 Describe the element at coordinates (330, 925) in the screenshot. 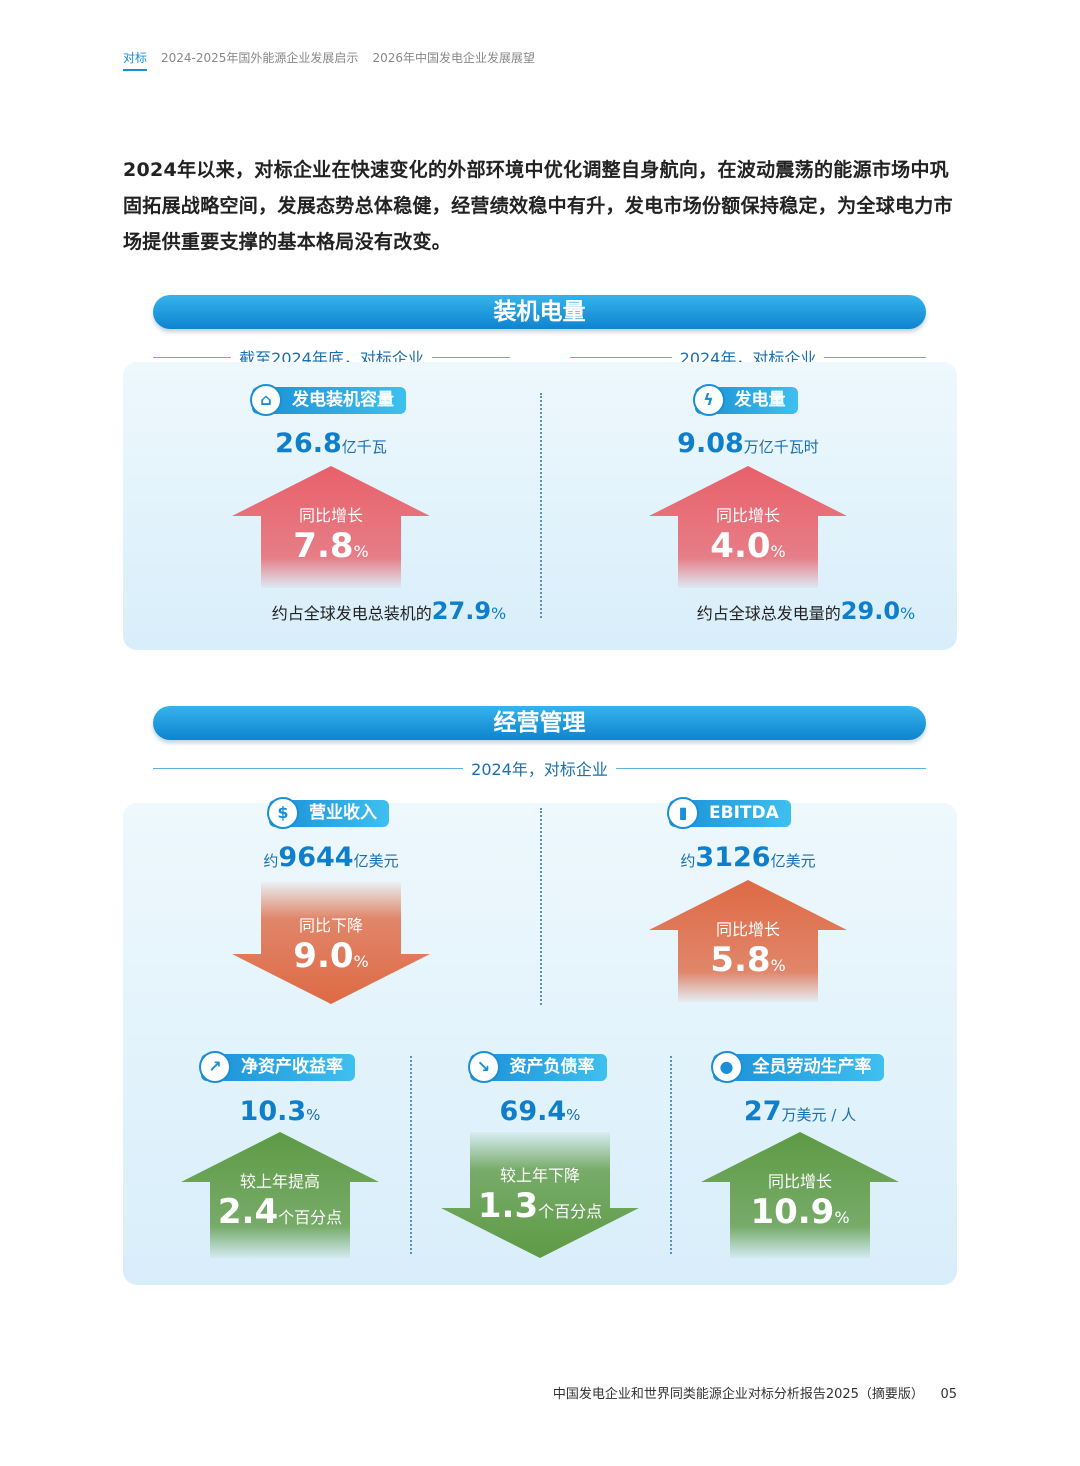

I see `change-label: 同比下降` at that location.